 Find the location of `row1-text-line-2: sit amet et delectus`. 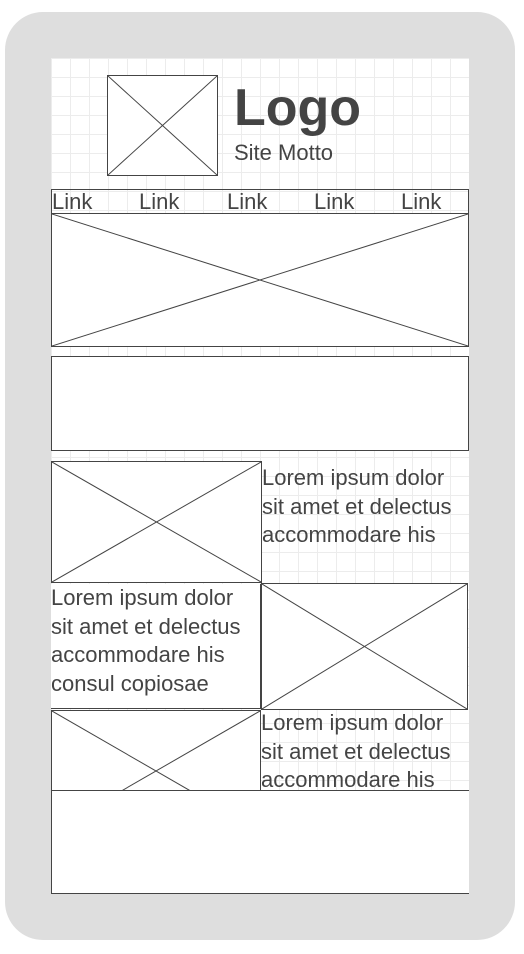

row1-text-line-2: sit amet et delectus is located at coordinates (357, 506).